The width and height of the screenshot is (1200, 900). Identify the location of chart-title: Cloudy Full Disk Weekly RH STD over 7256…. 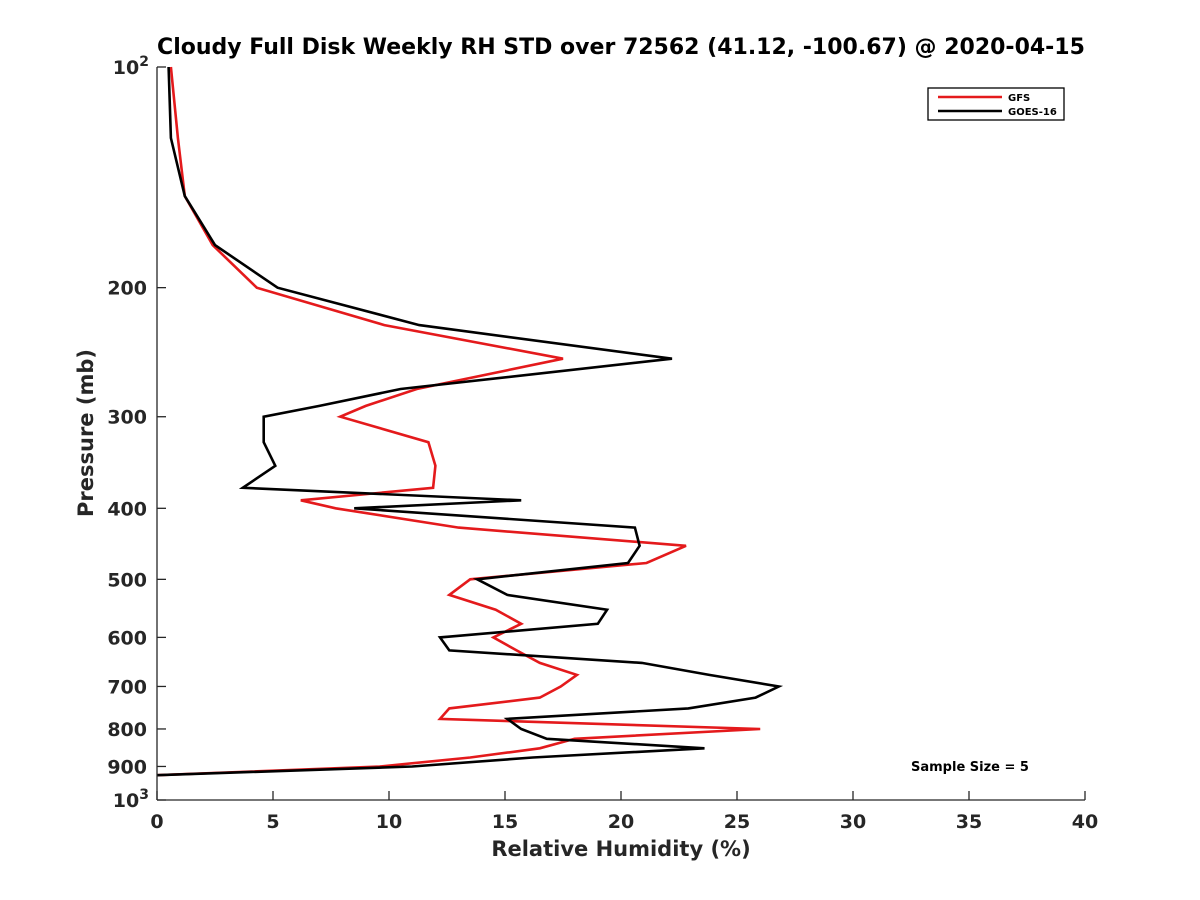
(621, 47).